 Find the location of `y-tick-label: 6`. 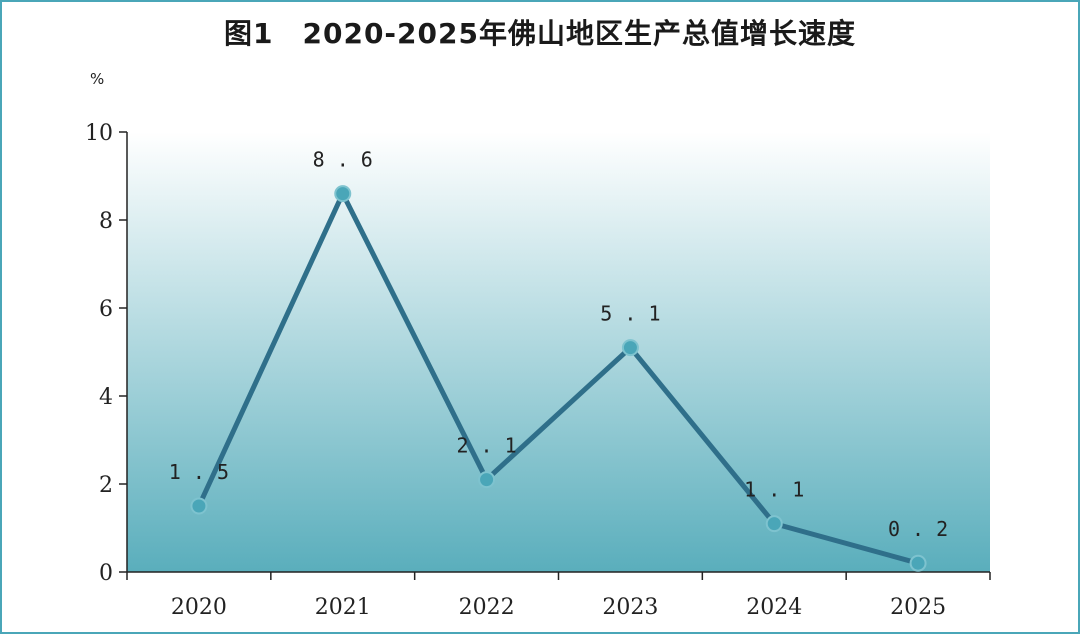

y-tick-label: 6 is located at coordinates (106, 309).